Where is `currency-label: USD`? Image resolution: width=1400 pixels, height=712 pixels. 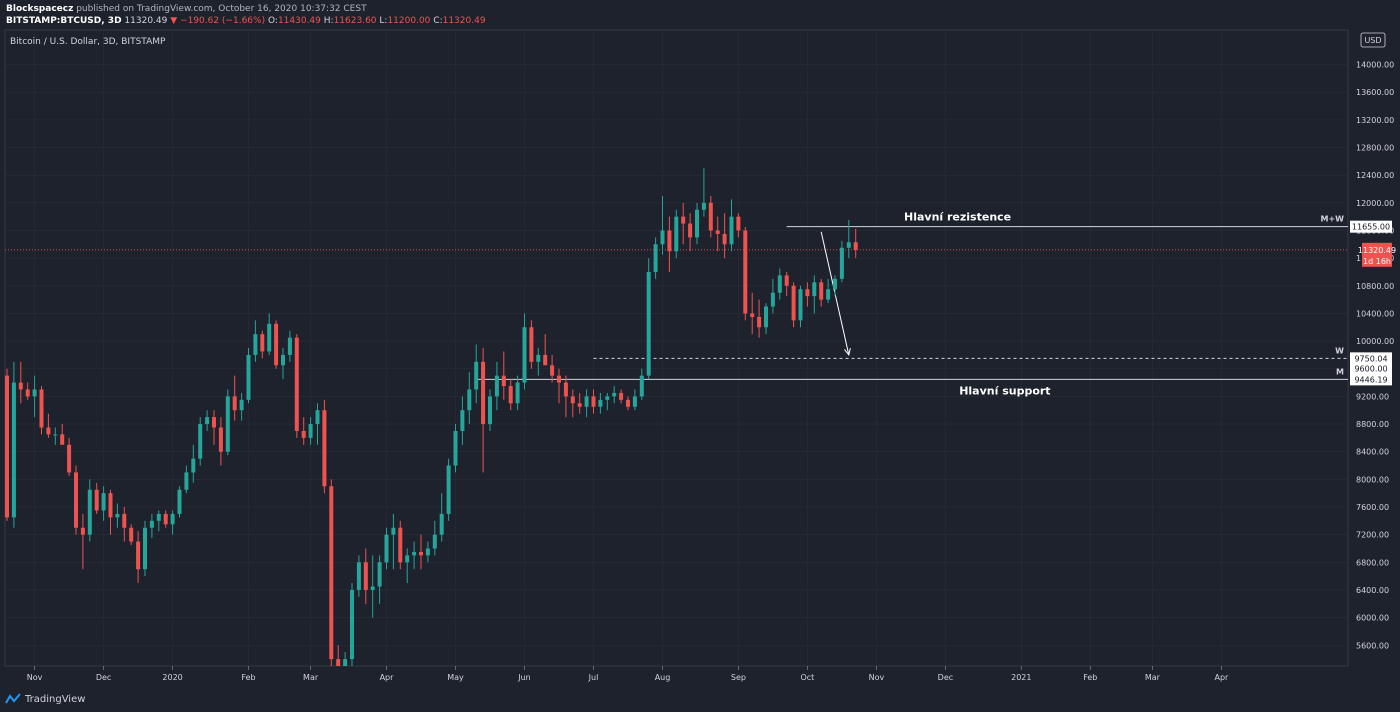 currency-label: USD is located at coordinates (1372, 40).